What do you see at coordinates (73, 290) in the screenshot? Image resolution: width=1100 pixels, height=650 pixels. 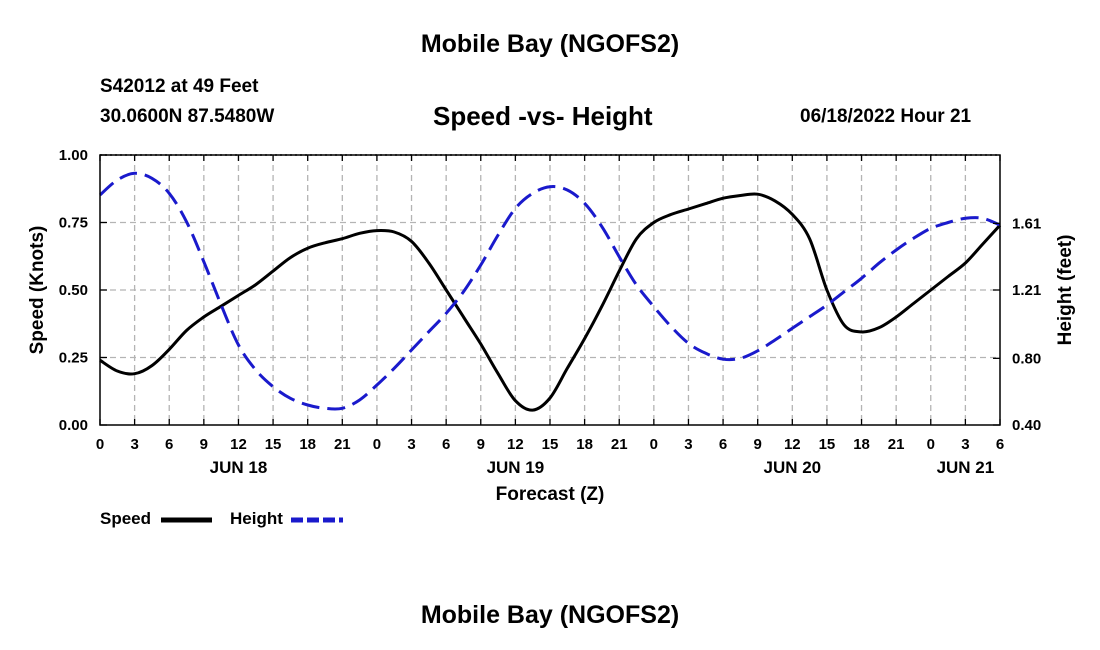 I see `y-tick-label: 0.50` at bounding box center [73, 290].